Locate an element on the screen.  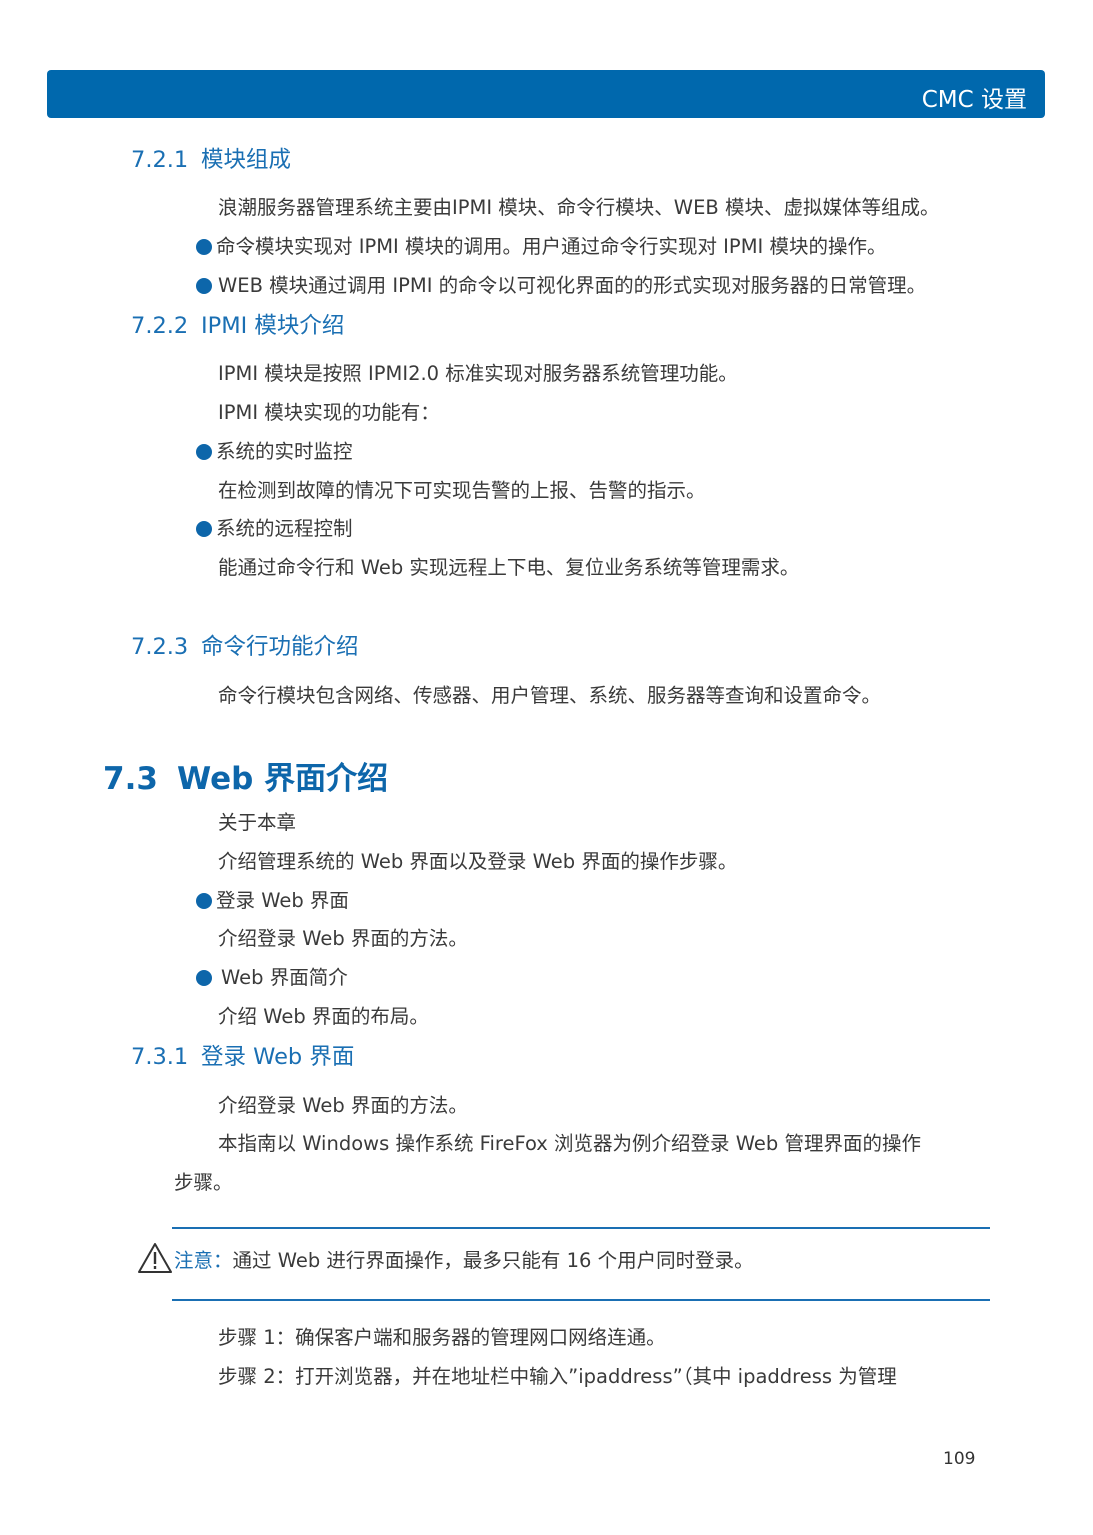
paragraph: 命令行模块包含网络、传感器、用户管理、系统、服务器等查询和设置命令。 is located at coordinates (550, 695).